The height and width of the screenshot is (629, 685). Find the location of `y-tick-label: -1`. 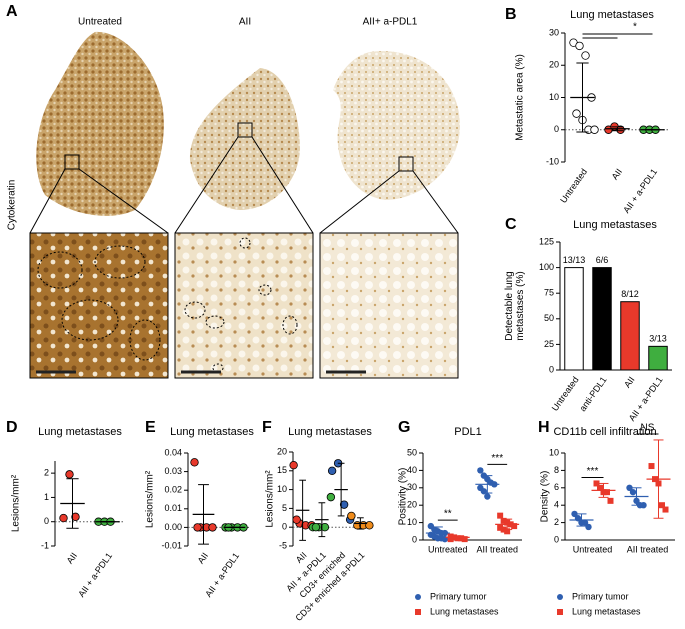

y-tick-label: -1 is located at coordinates (45, 545).